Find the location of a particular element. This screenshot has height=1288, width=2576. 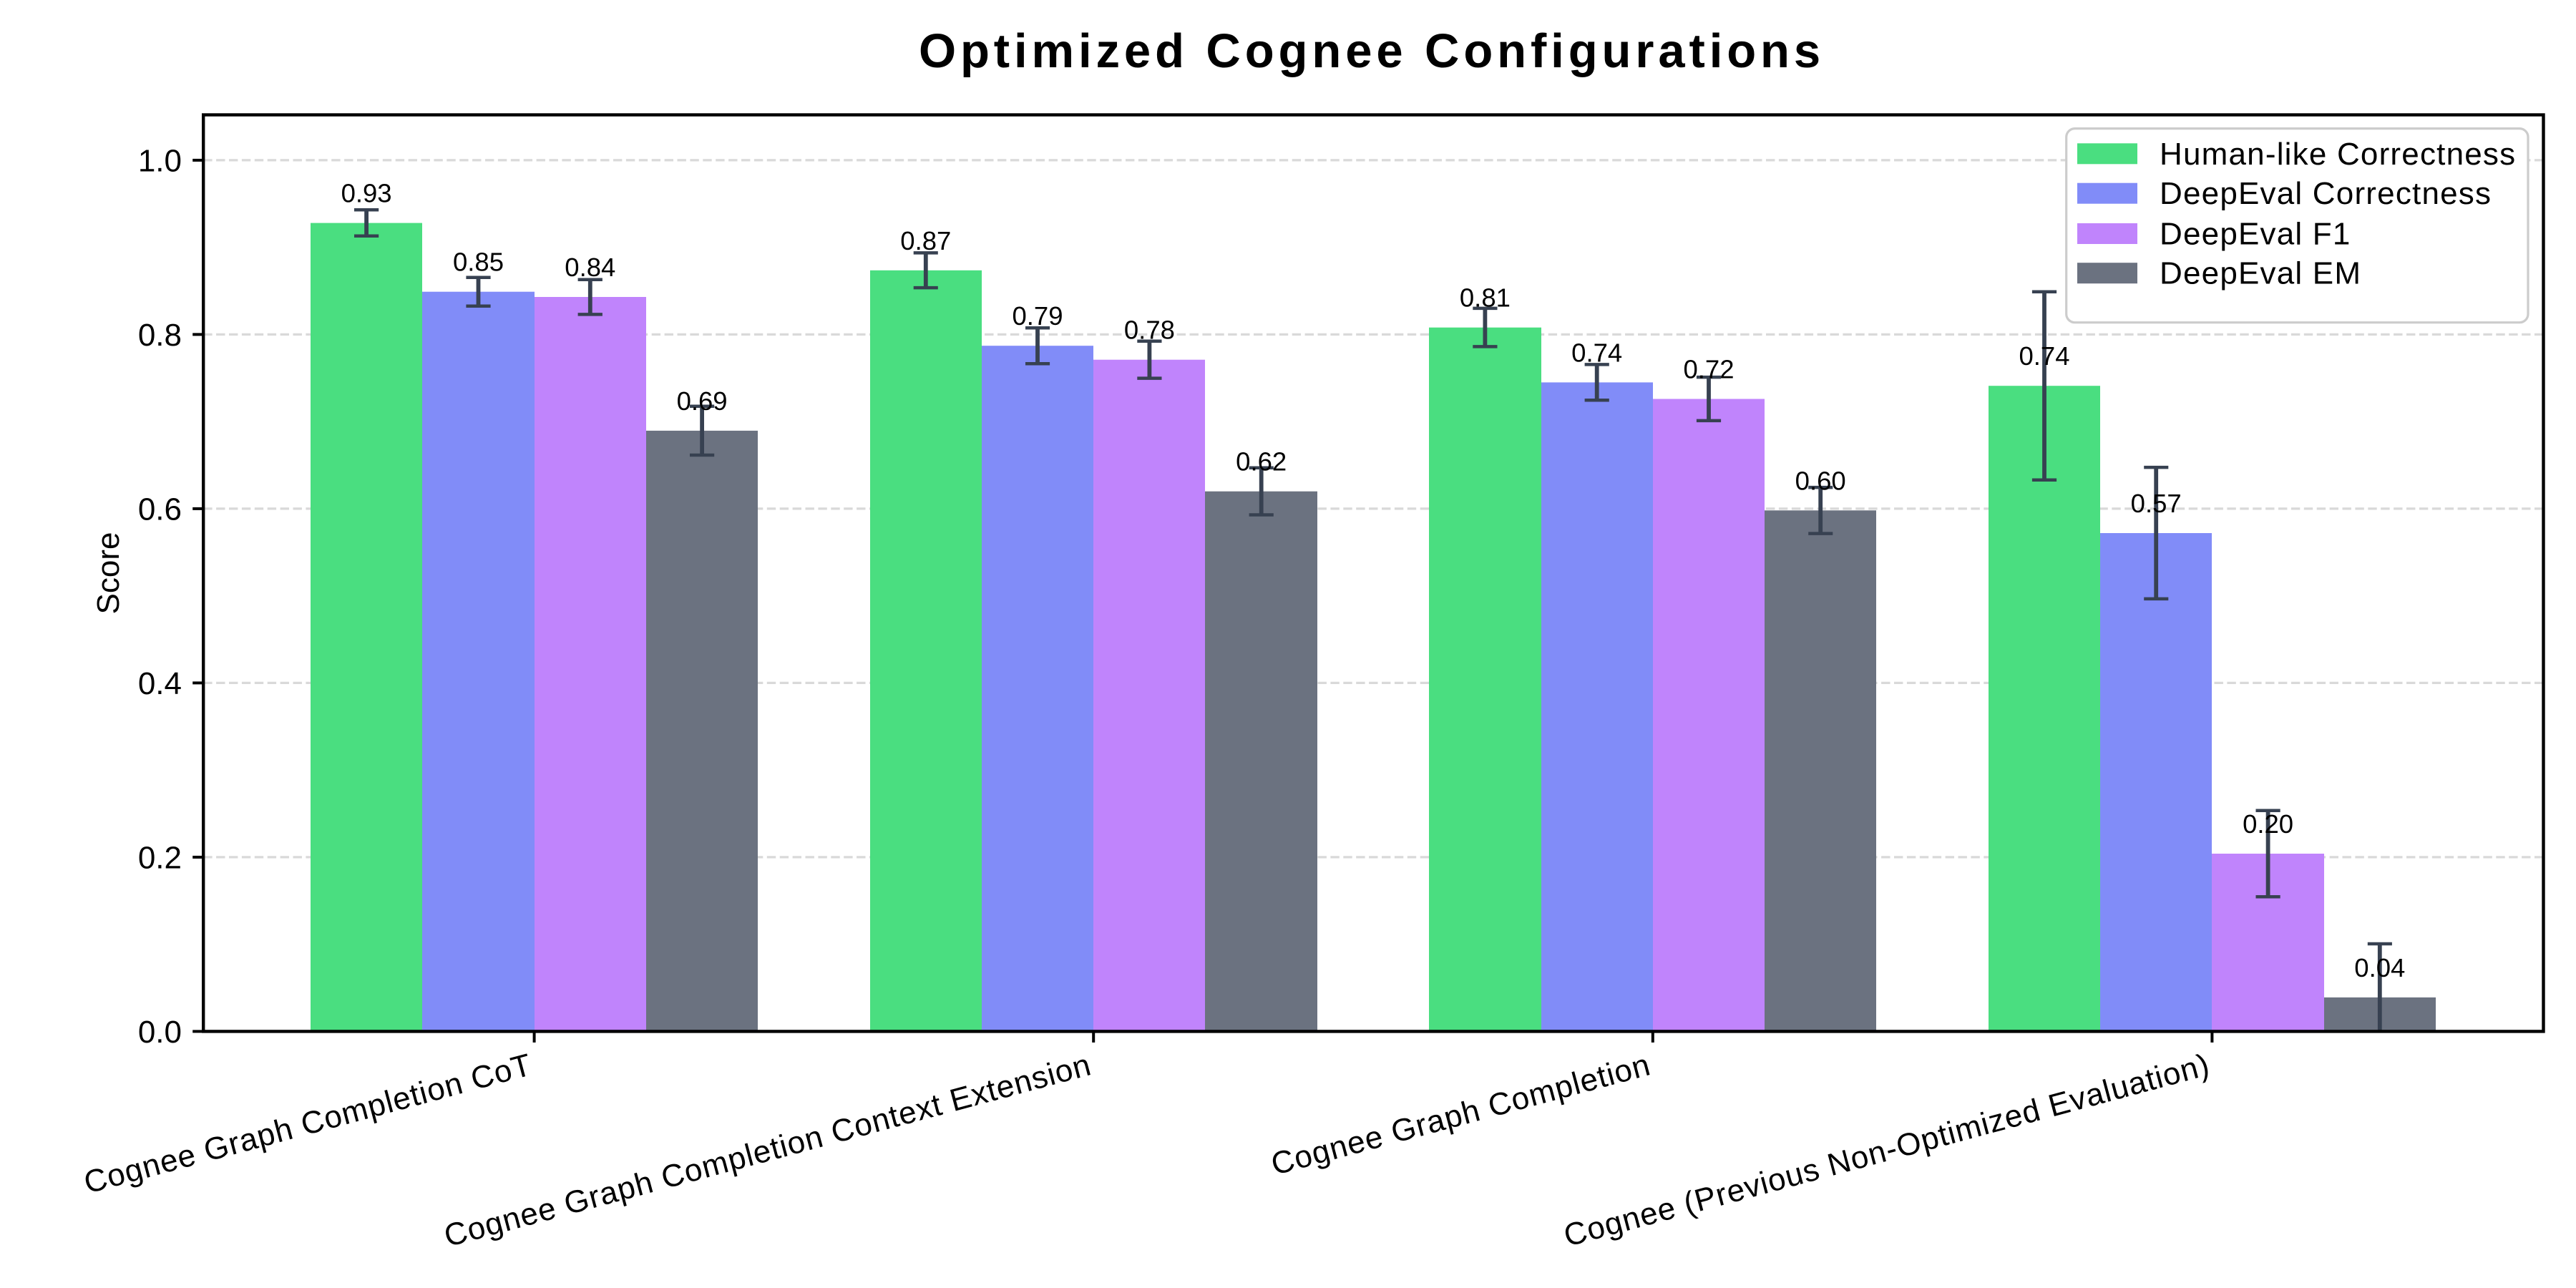

svg-text: DeepEval EM is located at coordinates (2260, 273).